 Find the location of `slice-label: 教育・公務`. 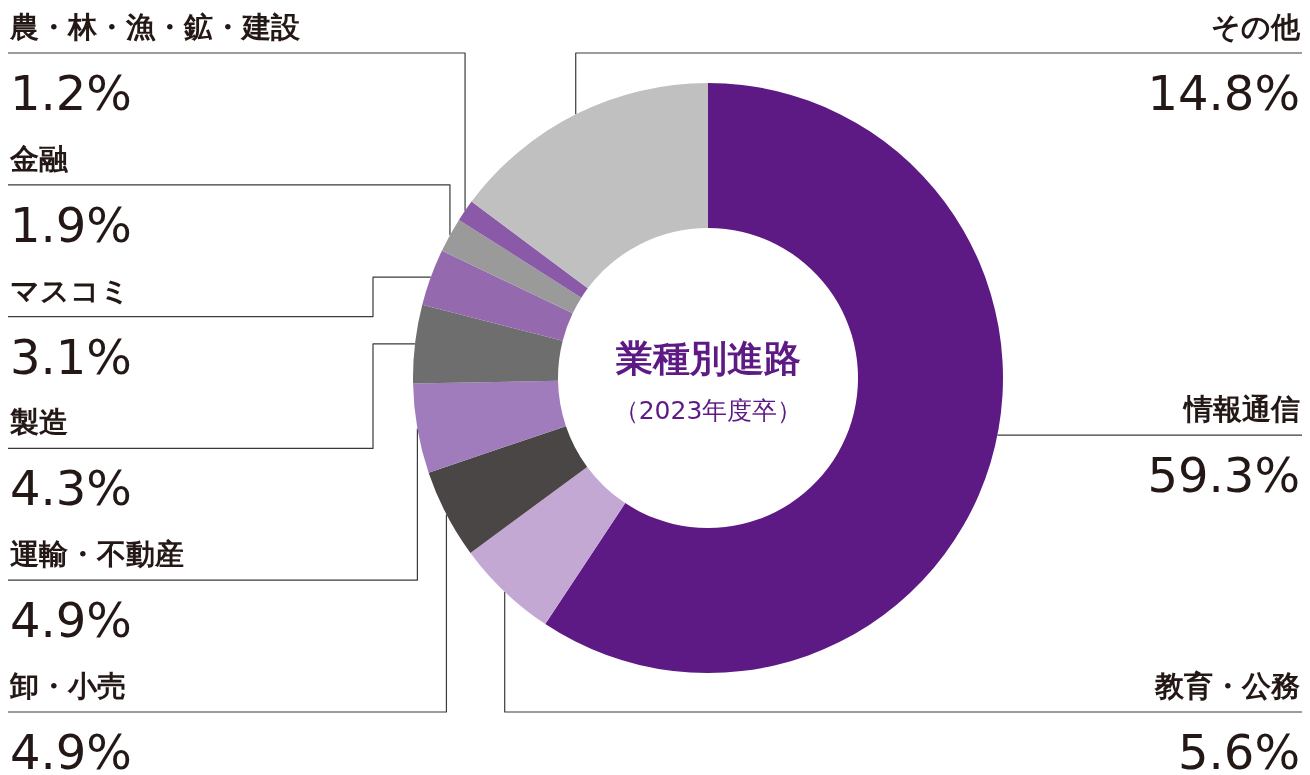

slice-label: 教育・公務 is located at coordinates (1227, 686).